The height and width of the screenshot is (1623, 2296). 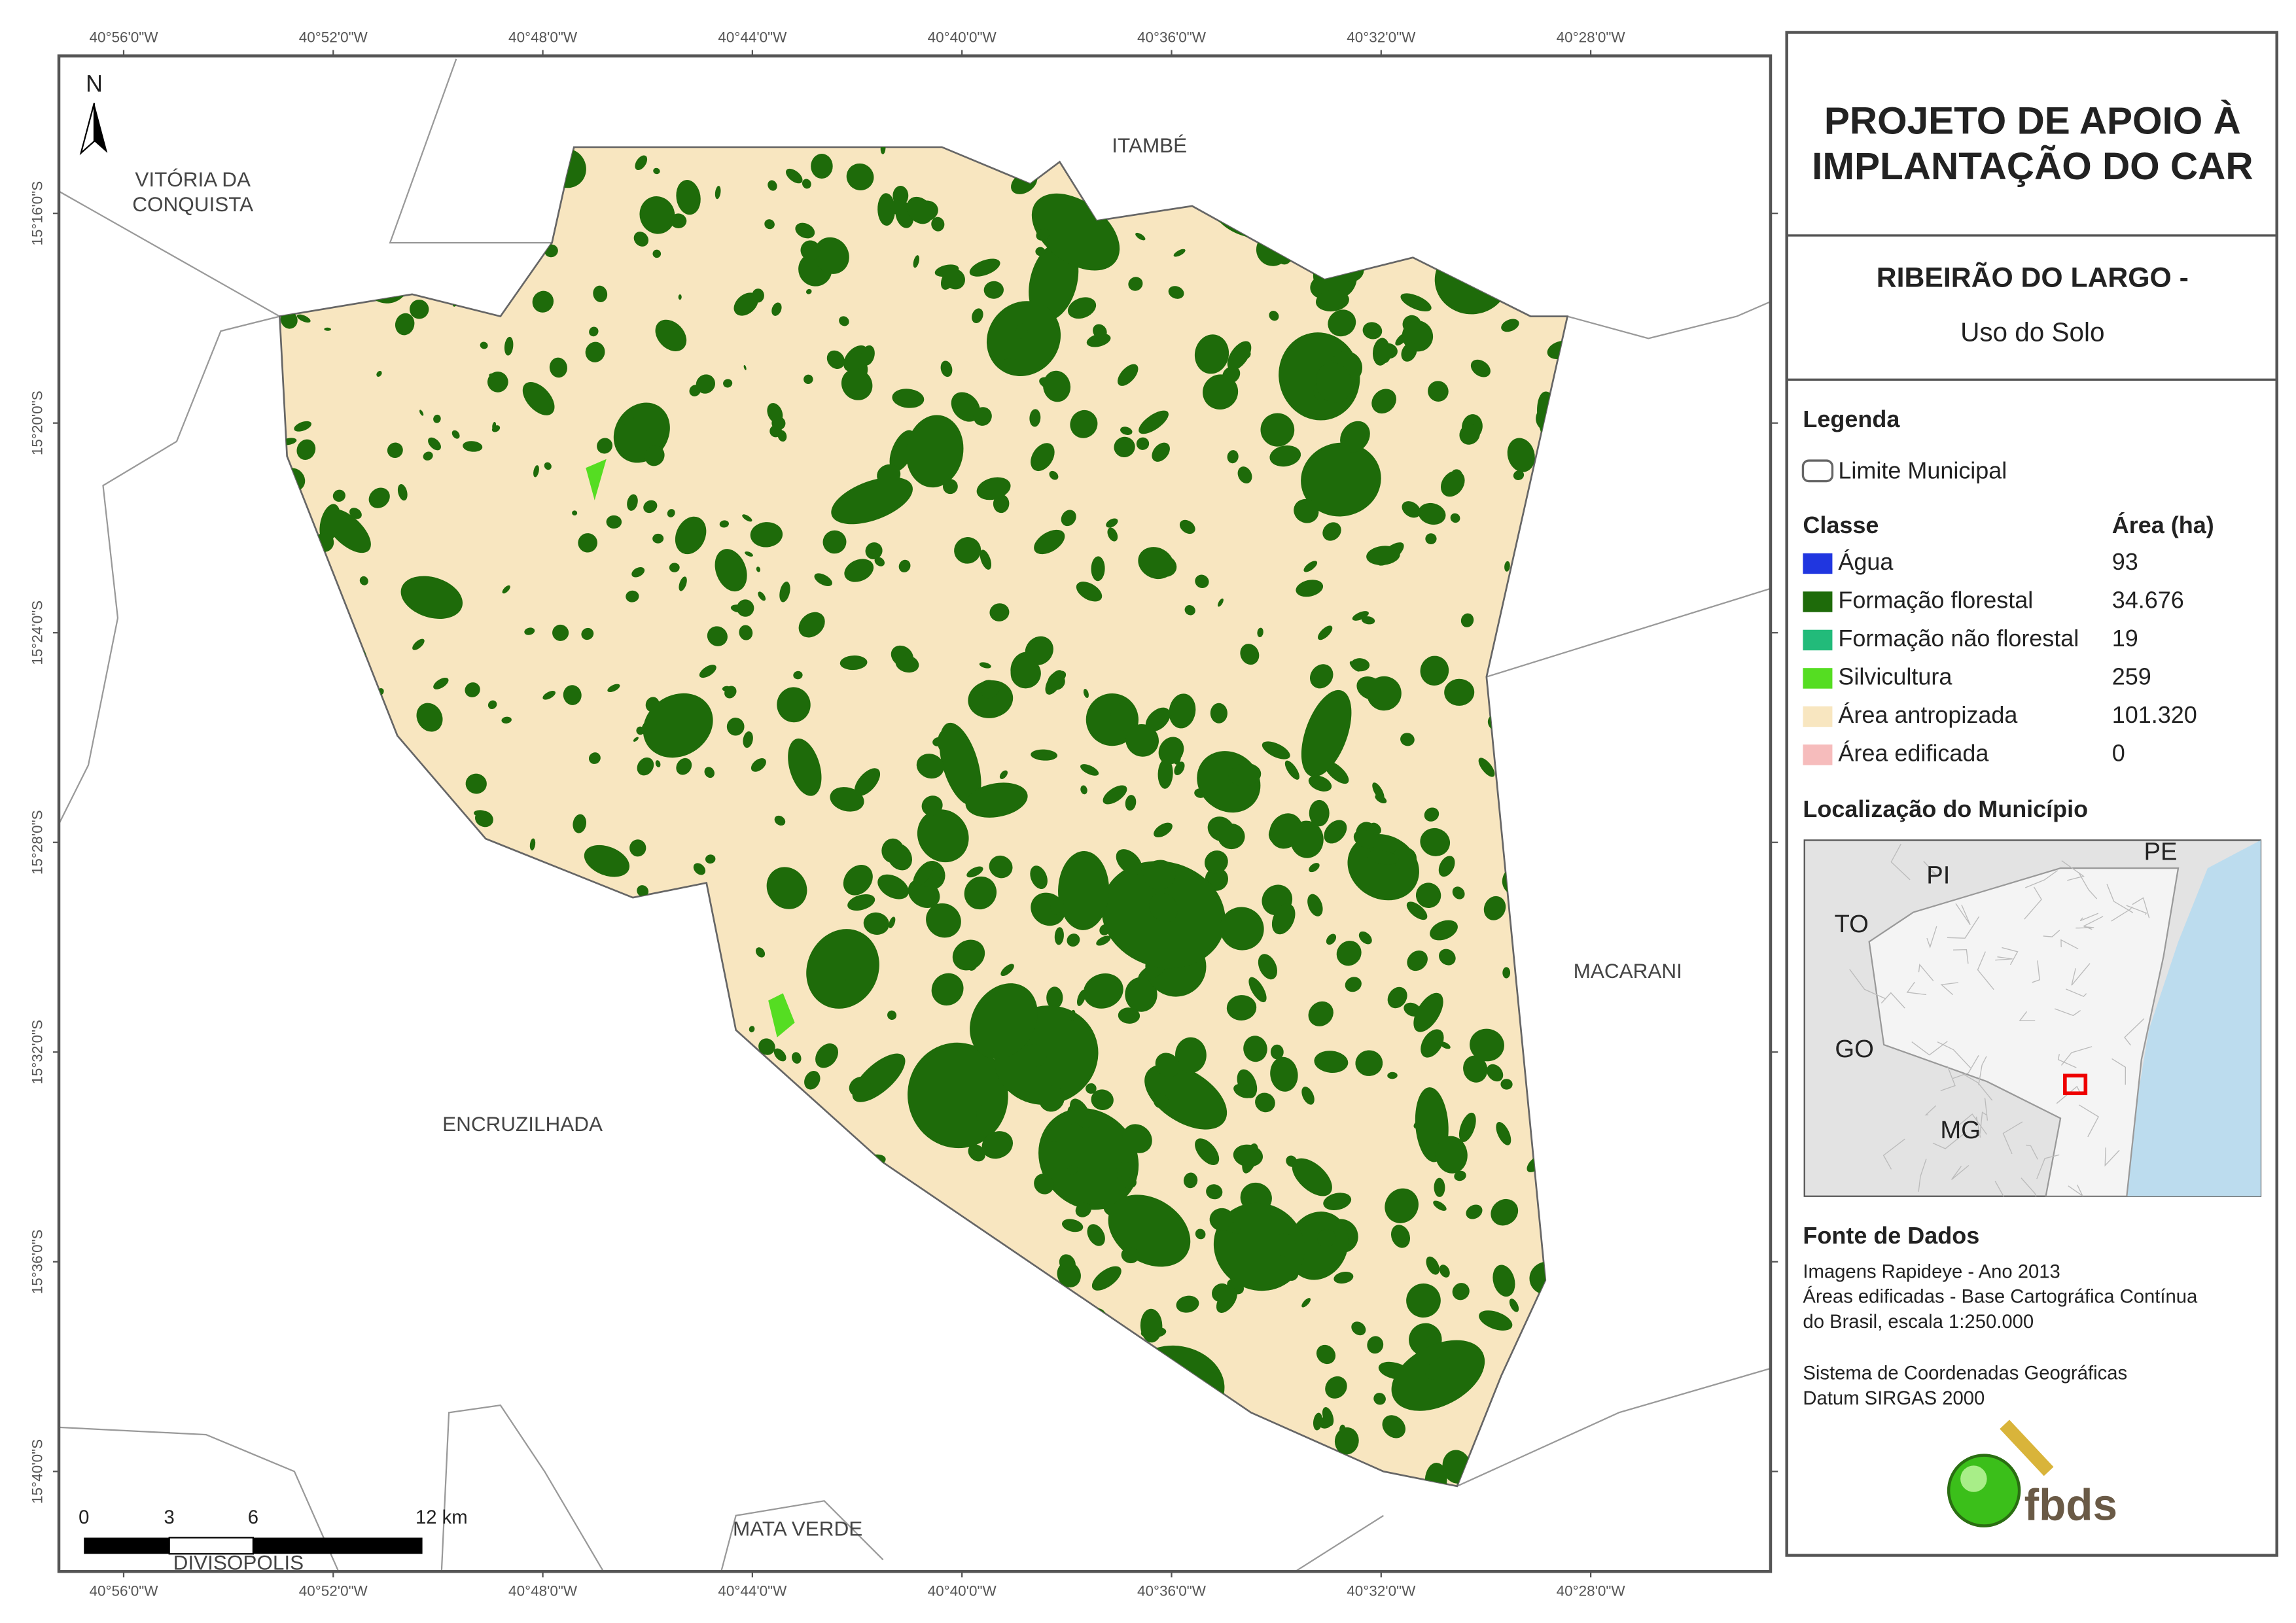 What do you see at coordinates (522, 1124) in the screenshot?
I see `place-label: ENCRUZILHADA` at bounding box center [522, 1124].